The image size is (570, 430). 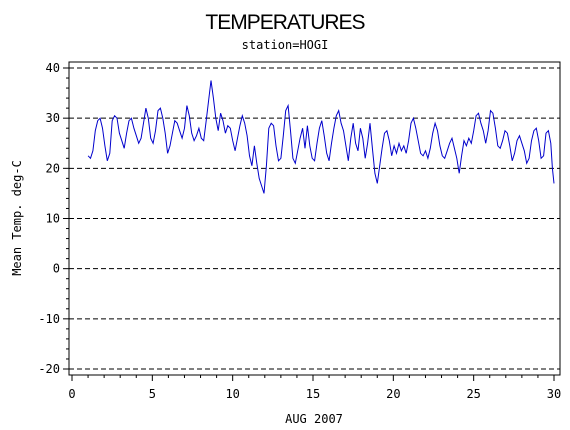 I want to click on x-axis-label: AUG 2007, so click(x=314, y=419).